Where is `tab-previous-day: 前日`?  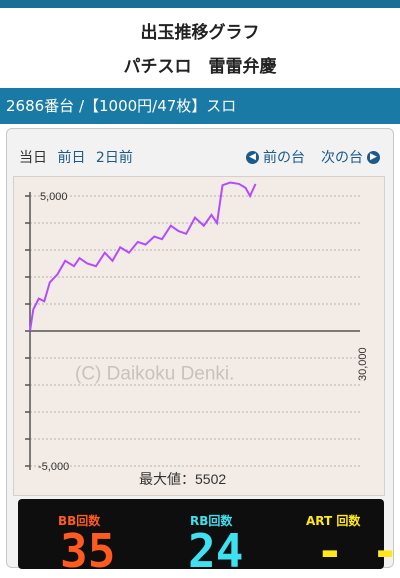 tab-previous-day: 前日 is located at coordinates (71, 158).